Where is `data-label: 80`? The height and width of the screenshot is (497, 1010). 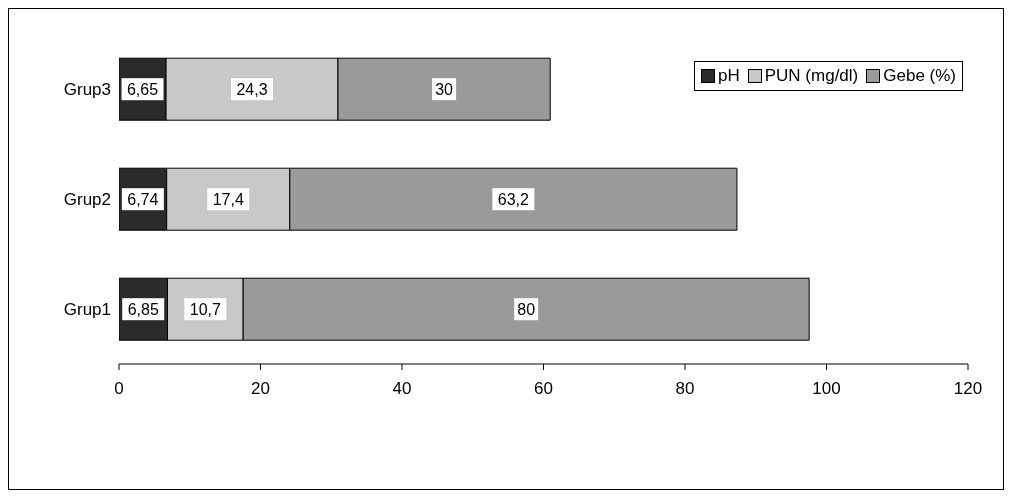
data-label: 80 is located at coordinates (526, 310).